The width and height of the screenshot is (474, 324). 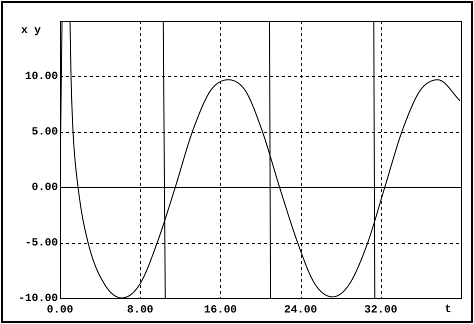 What do you see at coordinates (220, 310) in the screenshot?
I see `x-tick-label: 16.00` at bounding box center [220, 310].